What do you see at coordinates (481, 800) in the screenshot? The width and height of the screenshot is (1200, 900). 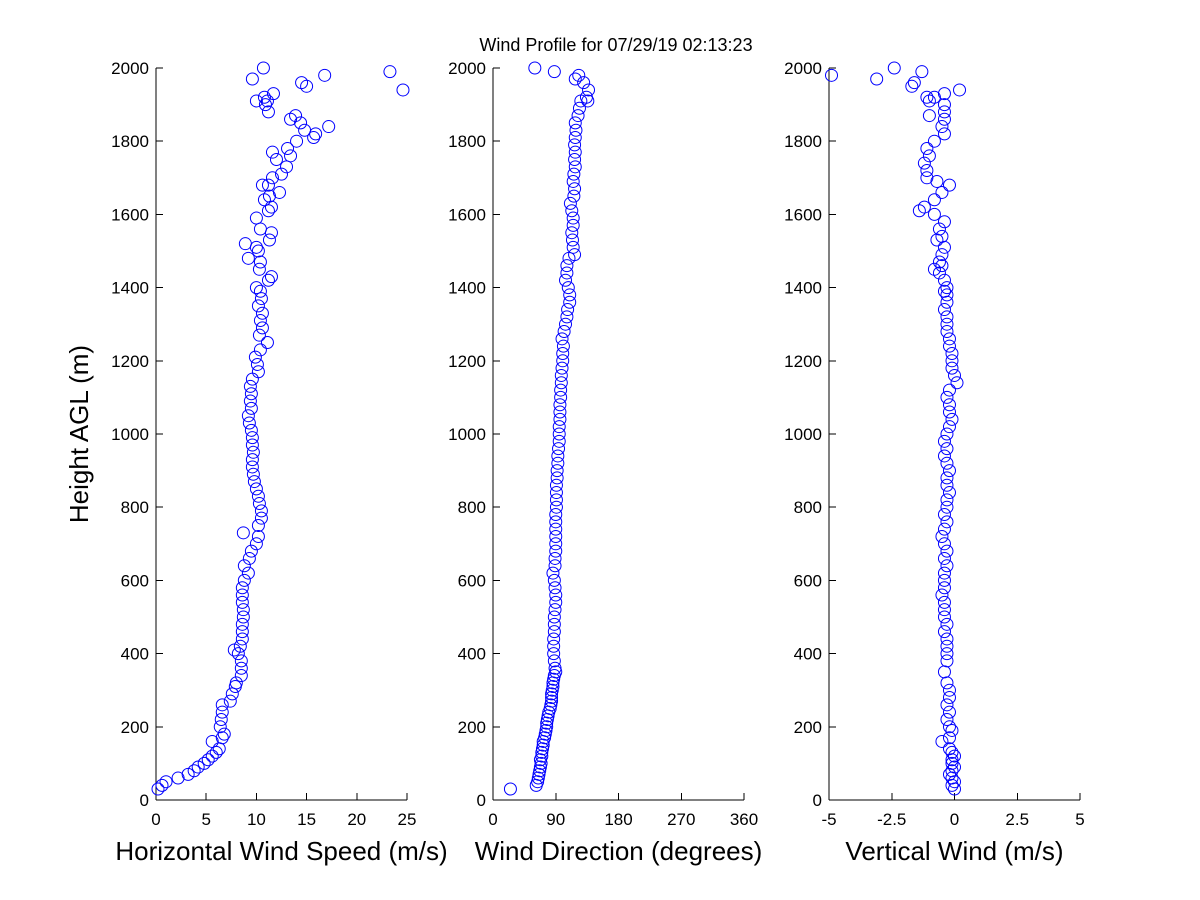 I see `y-tick-label: 0` at bounding box center [481, 800].